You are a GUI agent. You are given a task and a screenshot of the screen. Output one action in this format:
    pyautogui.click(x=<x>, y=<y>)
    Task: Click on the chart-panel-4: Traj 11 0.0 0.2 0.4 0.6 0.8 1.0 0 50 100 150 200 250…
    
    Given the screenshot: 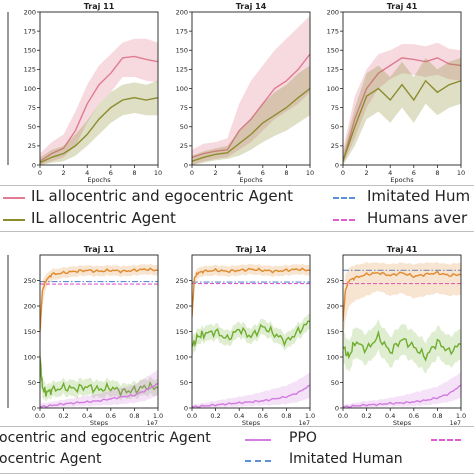 What is the action you would take?
    pyautogui.click(x=94, y=336)
    